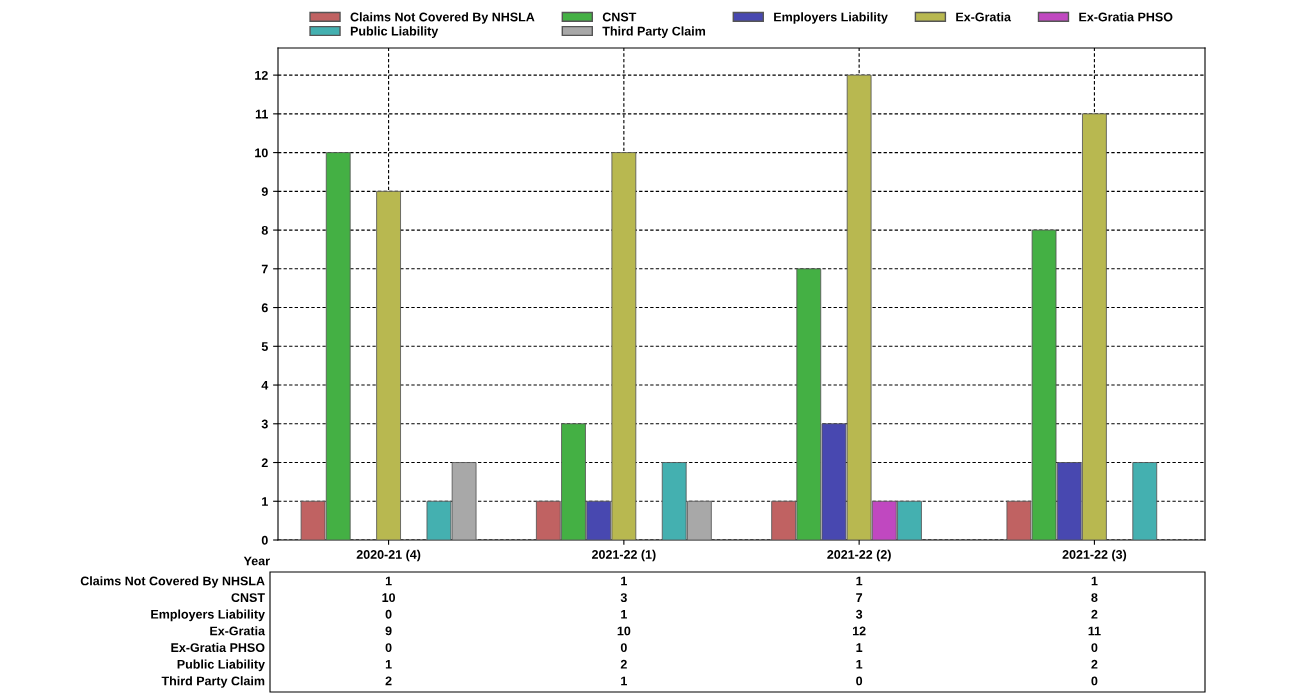 This screenshot has height=697, width=1306. Describe the element at coordinates (172, 582) in the screenshot. I see `text: Claims Not Covered By NHSLA` at that location.